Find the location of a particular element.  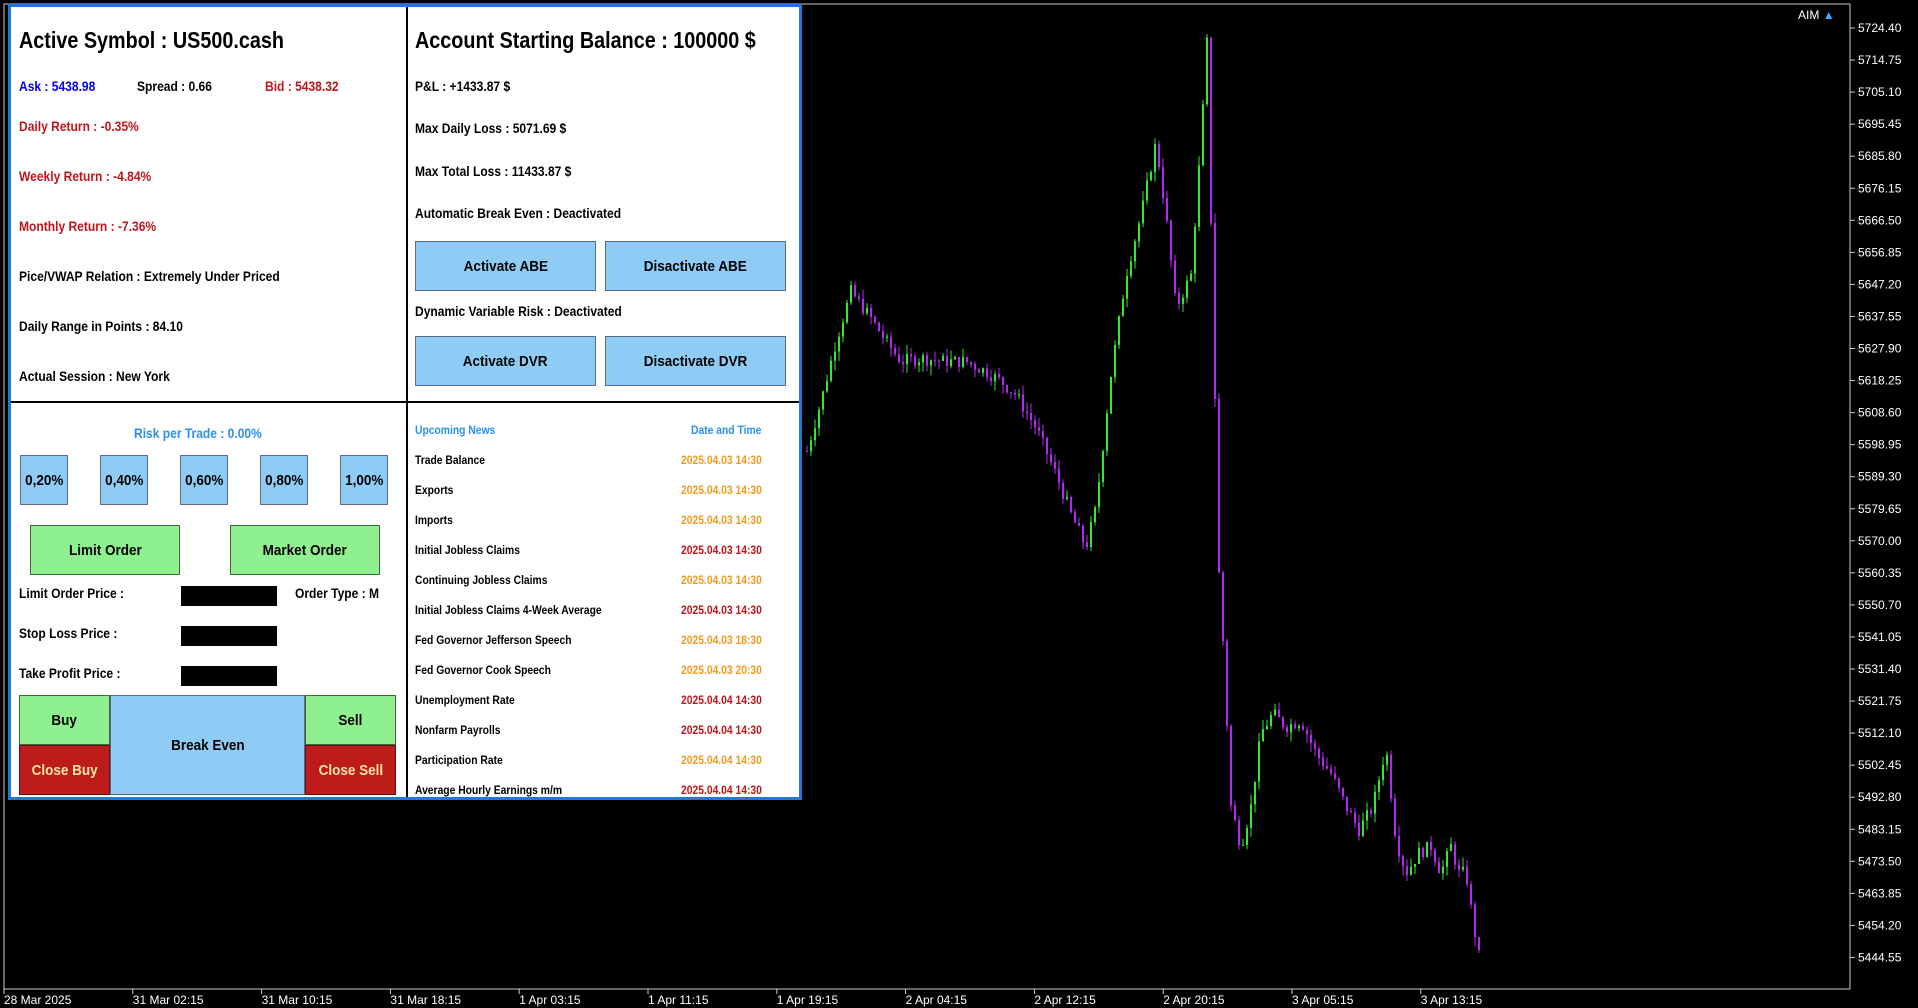

news-item-time: 2025.04.03 14:30 is located at coordinates (721, 490).